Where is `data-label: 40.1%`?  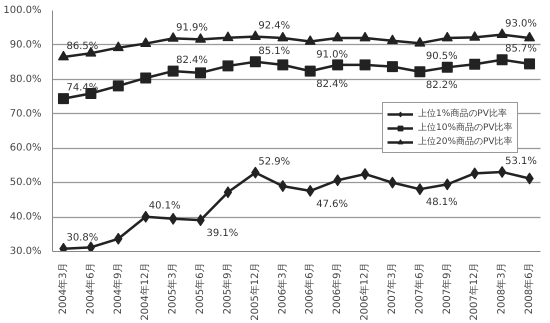 data-label: 40.1% is located at coordinates (164, 206).